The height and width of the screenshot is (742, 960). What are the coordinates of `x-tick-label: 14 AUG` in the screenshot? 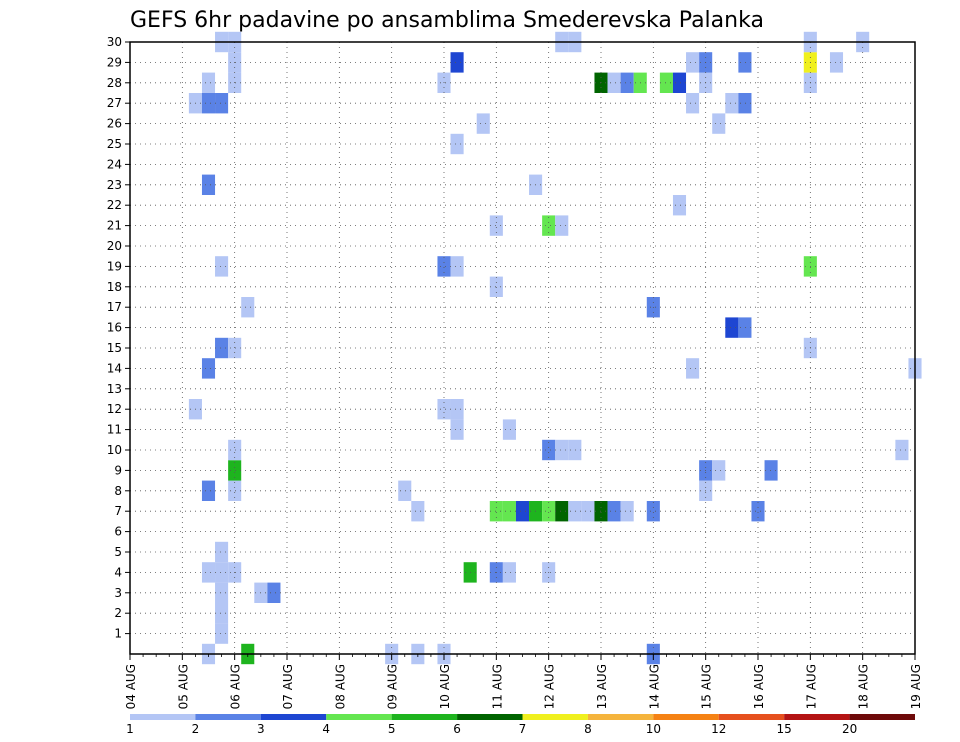 It's located at (654, 686).